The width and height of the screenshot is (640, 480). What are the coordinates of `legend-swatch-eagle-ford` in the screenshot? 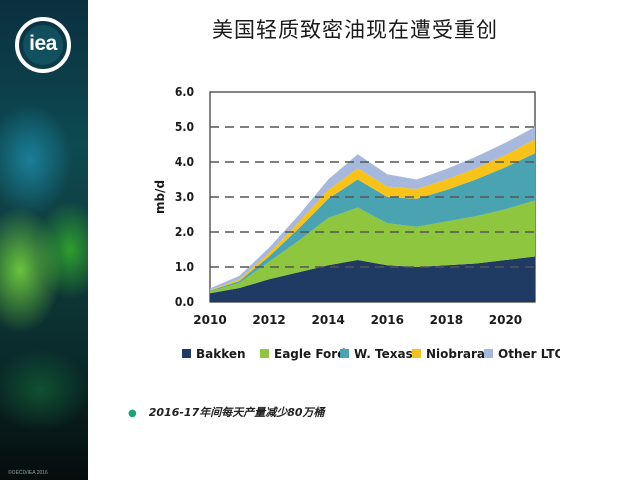 It's located at (264, 353).